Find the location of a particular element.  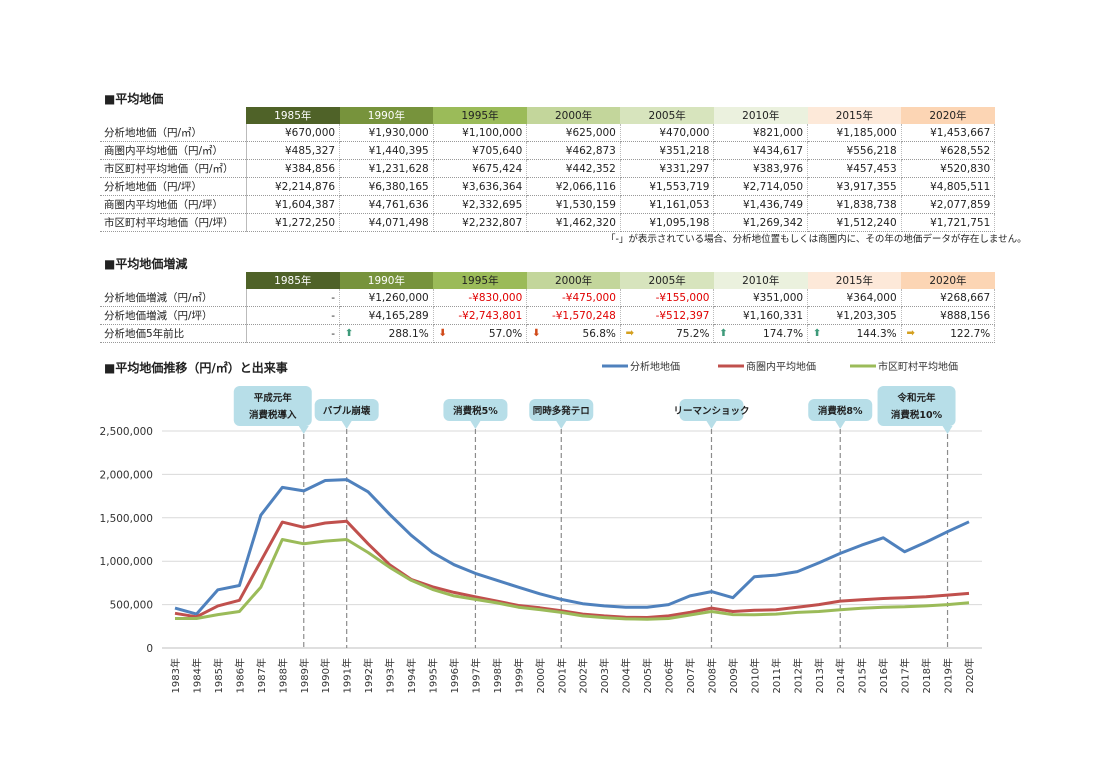

table-cell: ¥4,165,289 is located at coordinates (386, 315).